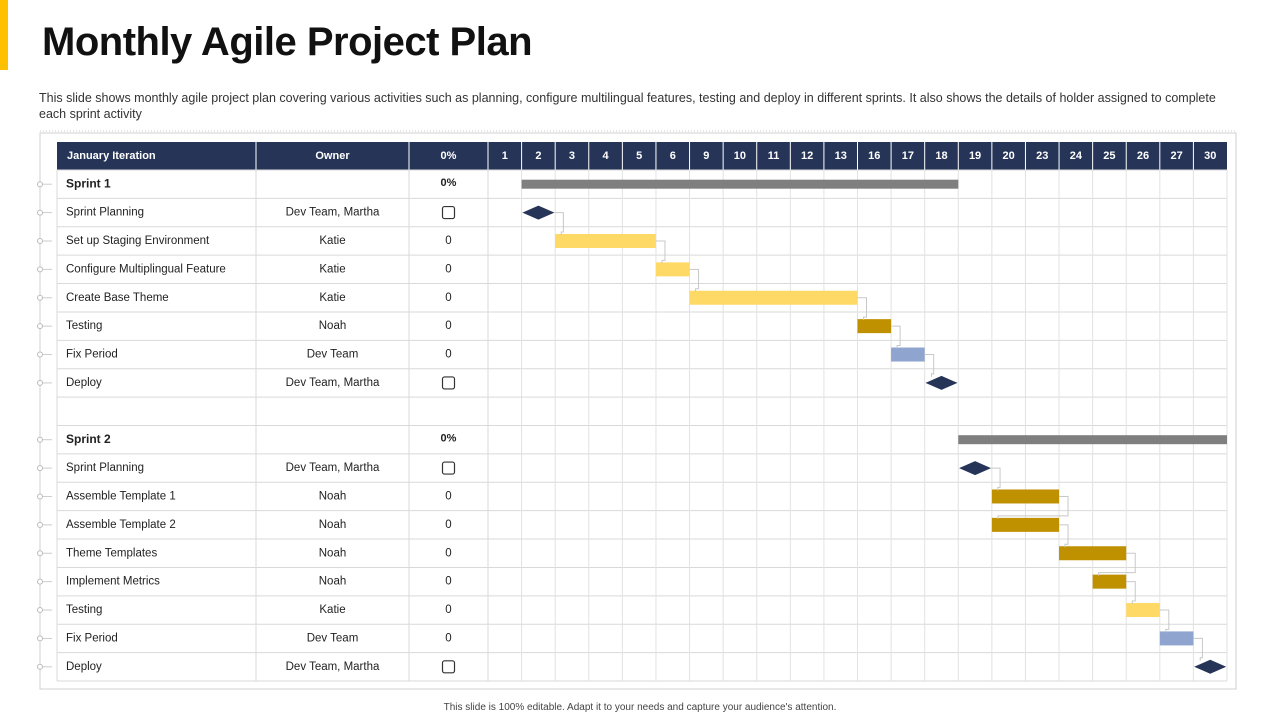 The image size is (1280, 720). Describe the element at coordinates (874, 156) in the screenshot. I see `day-header: 16` at that location.